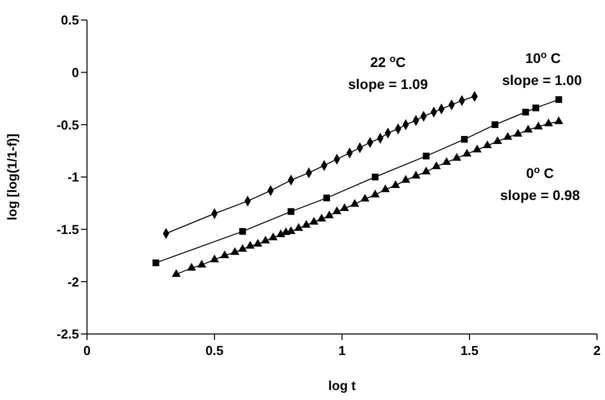  Describe the element at coordinates (12, 177) in the screenshot. I see `y-axis-title: log [log(1/1-f)]` at that location.